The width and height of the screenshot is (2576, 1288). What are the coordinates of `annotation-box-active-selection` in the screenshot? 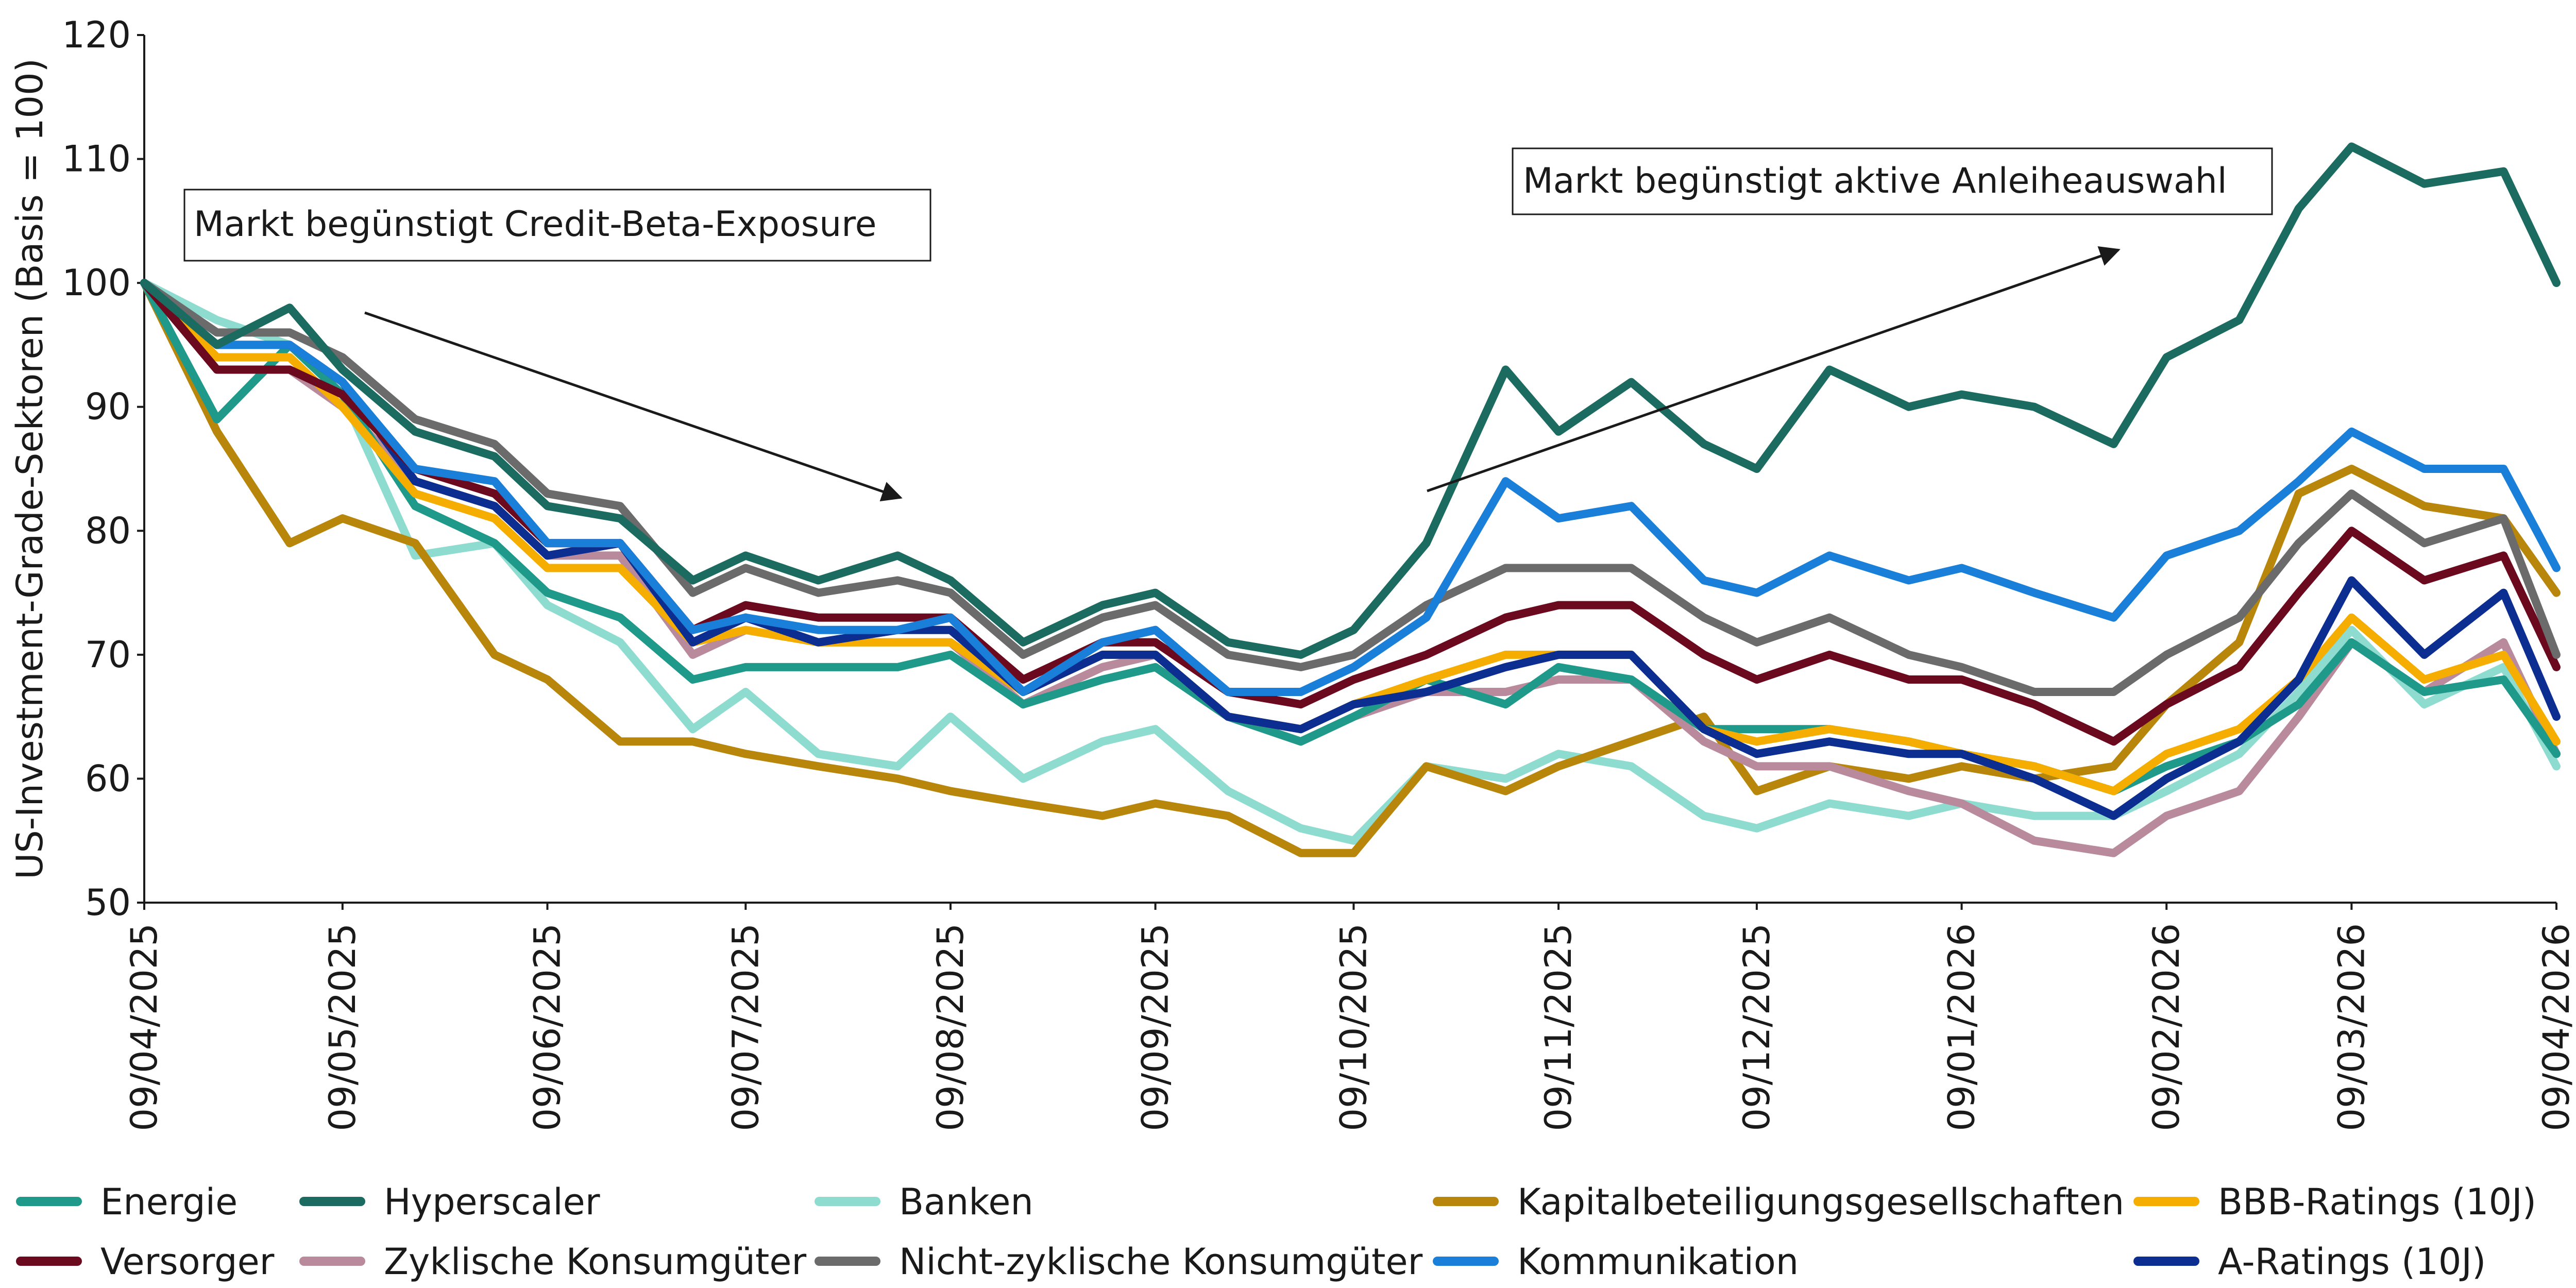 It's located at (1892, 181).